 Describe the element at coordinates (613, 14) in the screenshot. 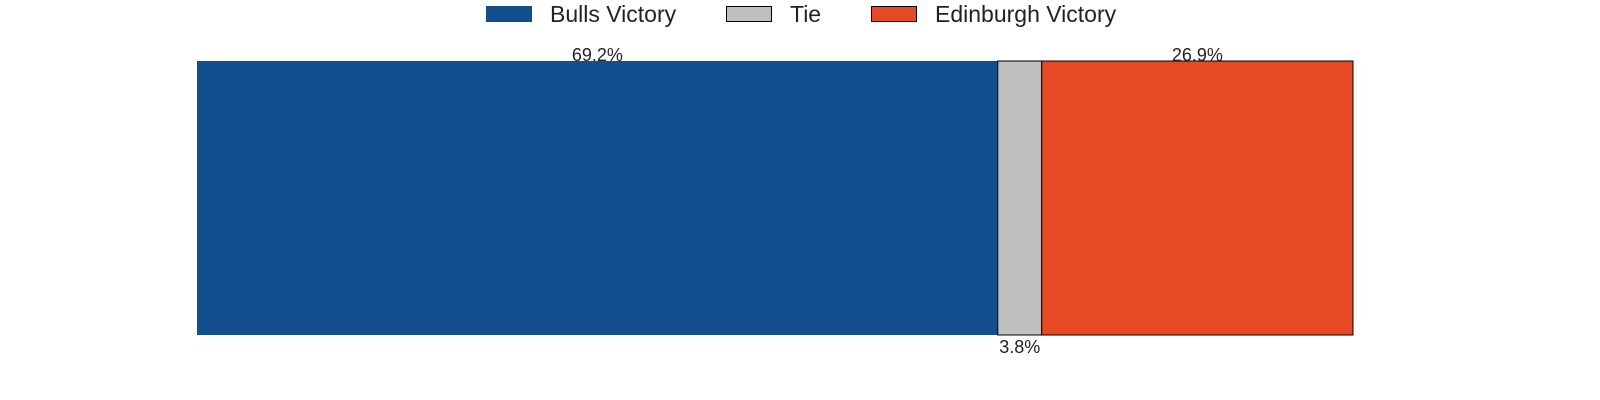

I see `legend-label-bulls-victory: Bulls Victory` at that location.